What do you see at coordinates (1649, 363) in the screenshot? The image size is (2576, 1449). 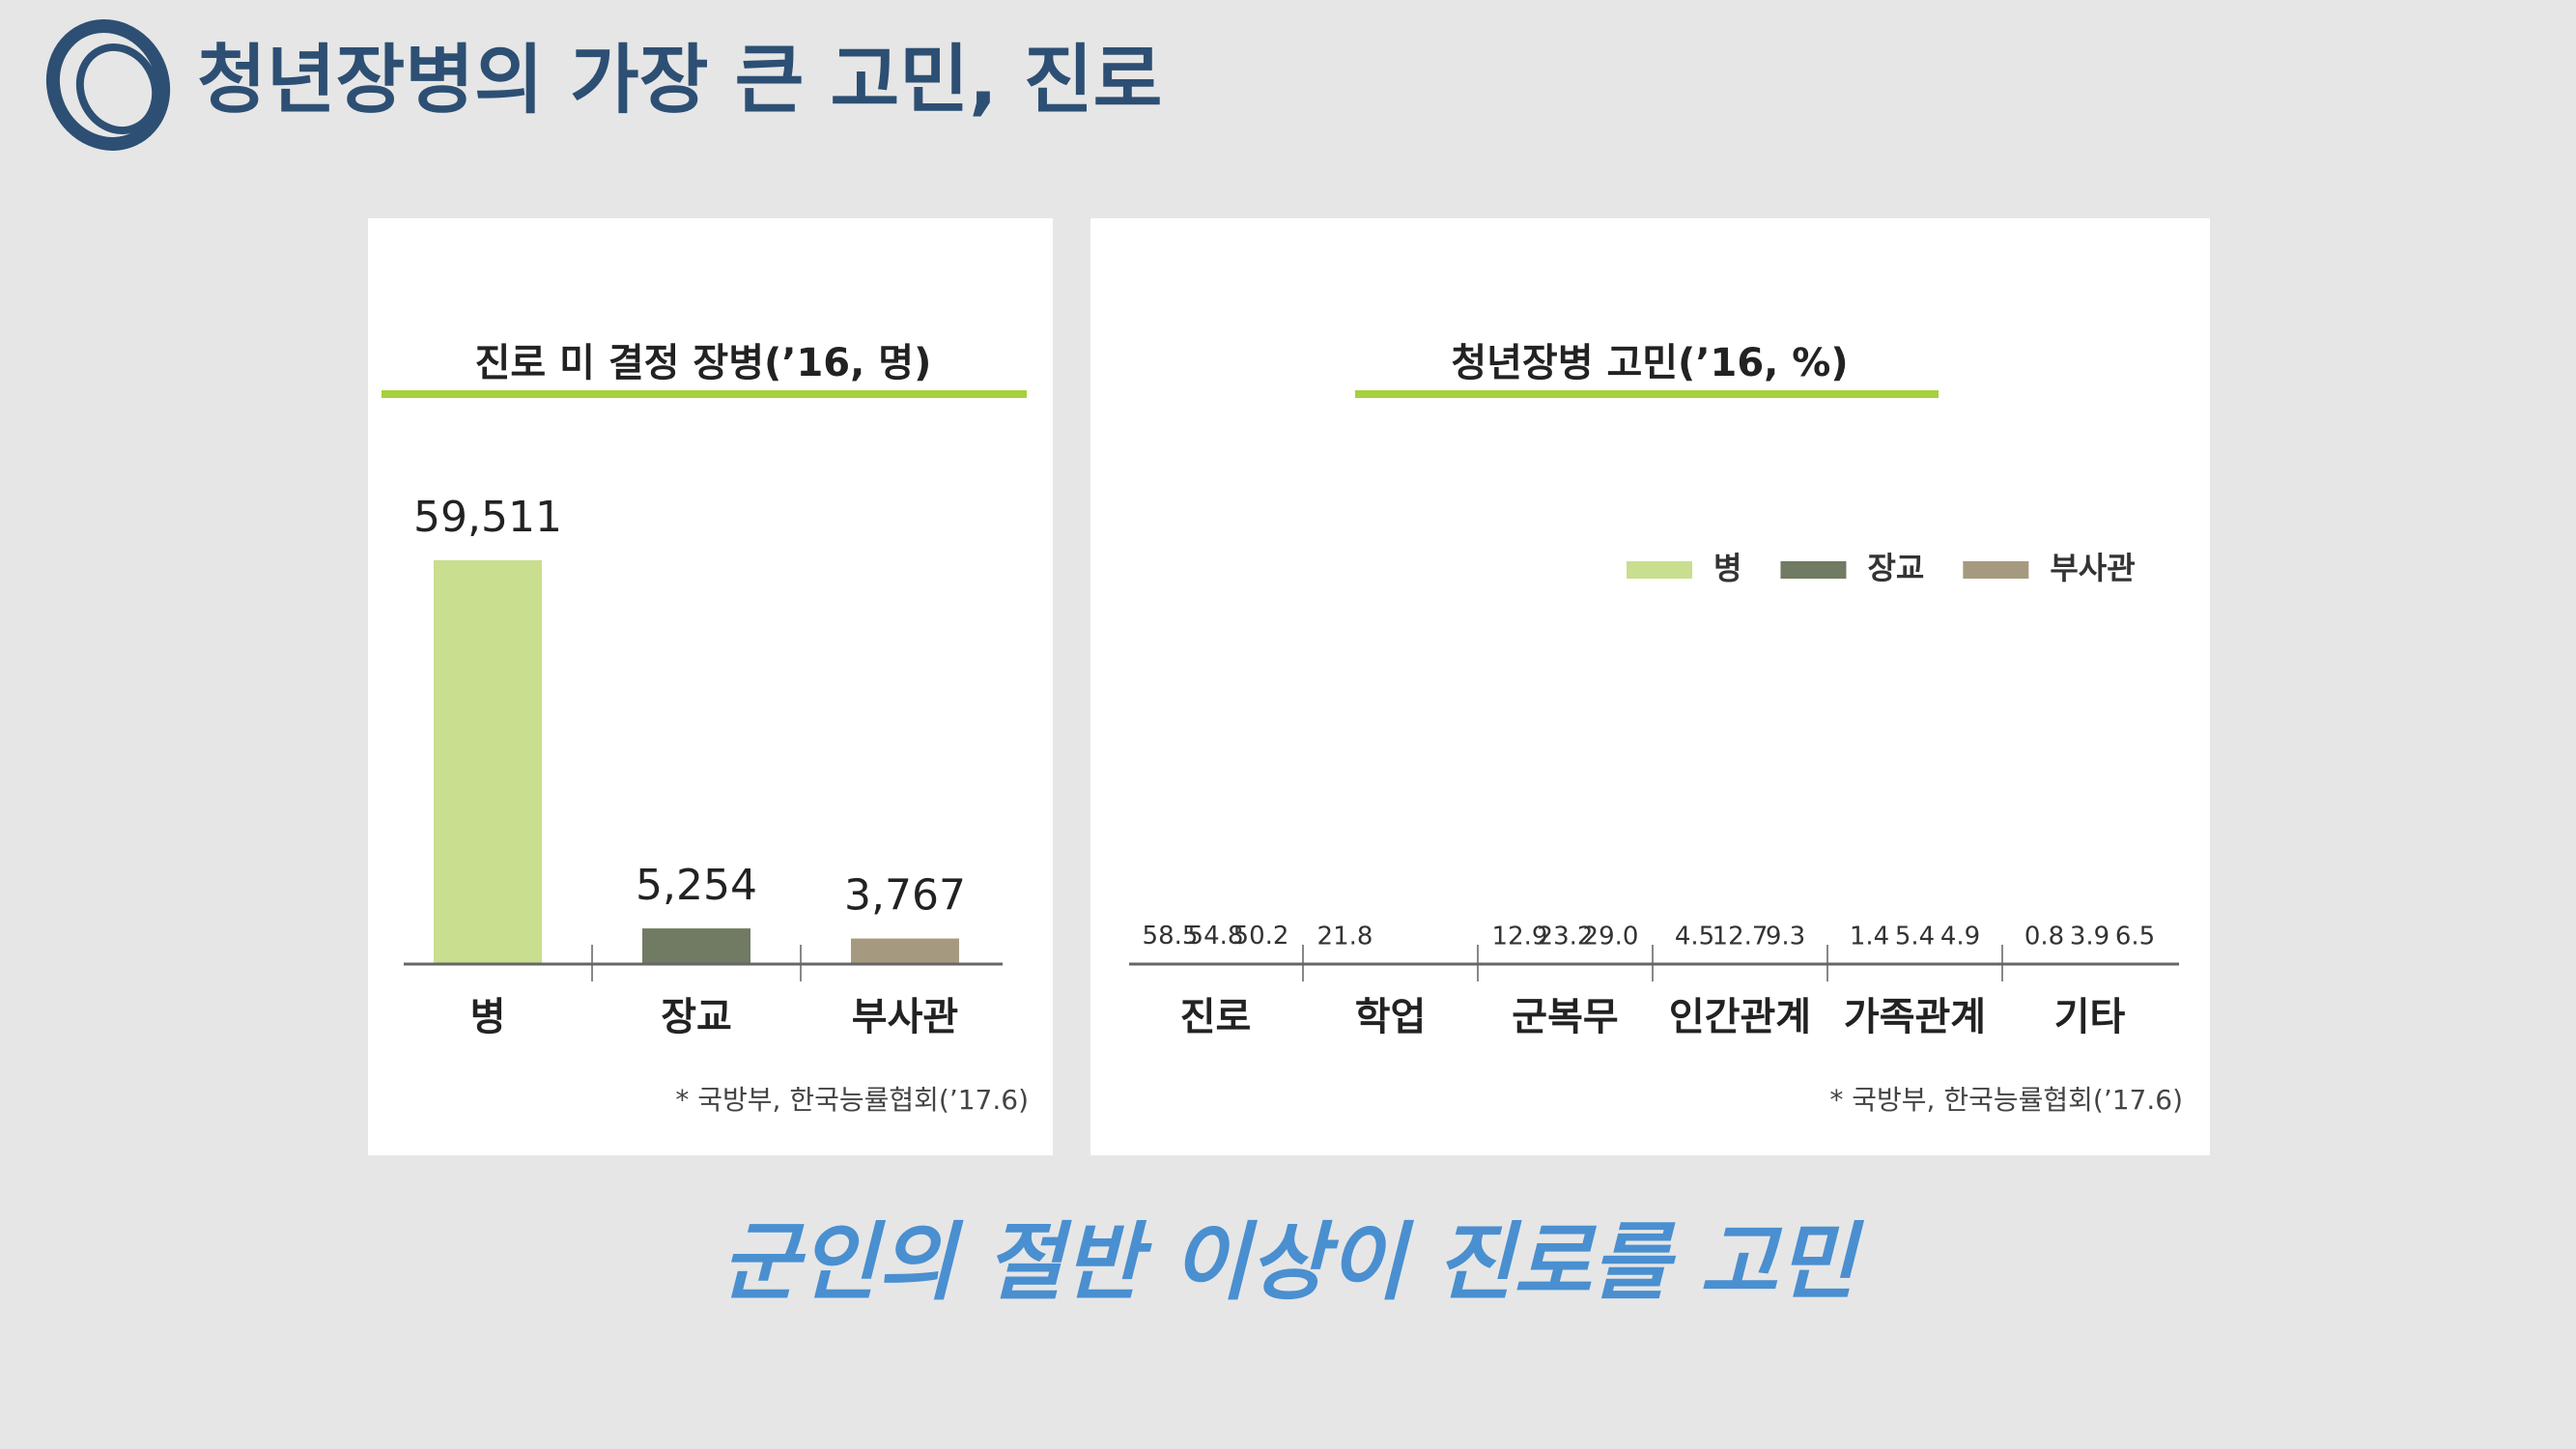 I see `chart-title: 청년장병 고민(’16, %)` at bounding box center [1649, 363].